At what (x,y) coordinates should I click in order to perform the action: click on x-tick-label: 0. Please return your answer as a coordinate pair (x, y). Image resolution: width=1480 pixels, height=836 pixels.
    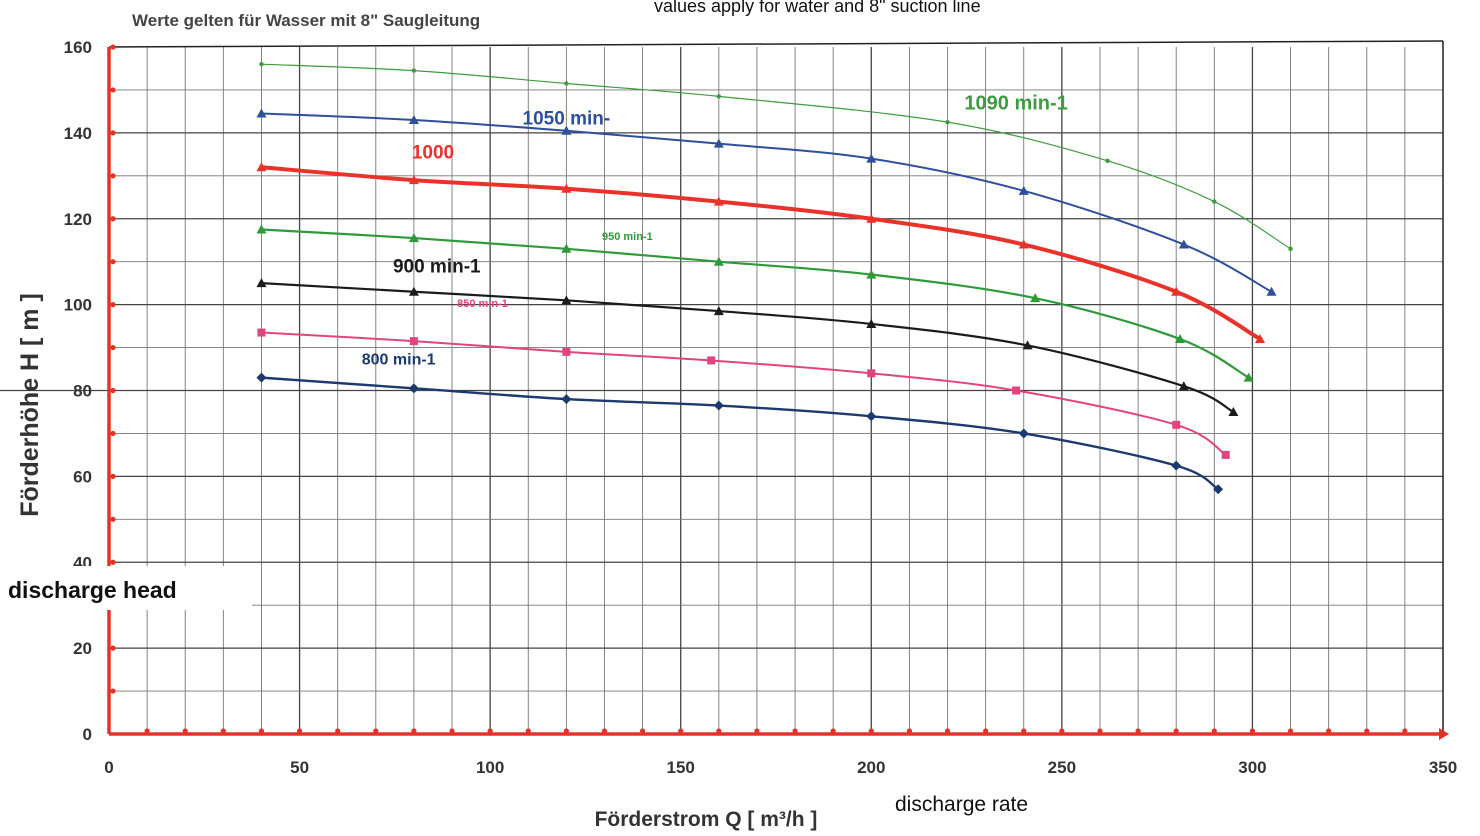
    Looking at the image, I should click on (108, 767).